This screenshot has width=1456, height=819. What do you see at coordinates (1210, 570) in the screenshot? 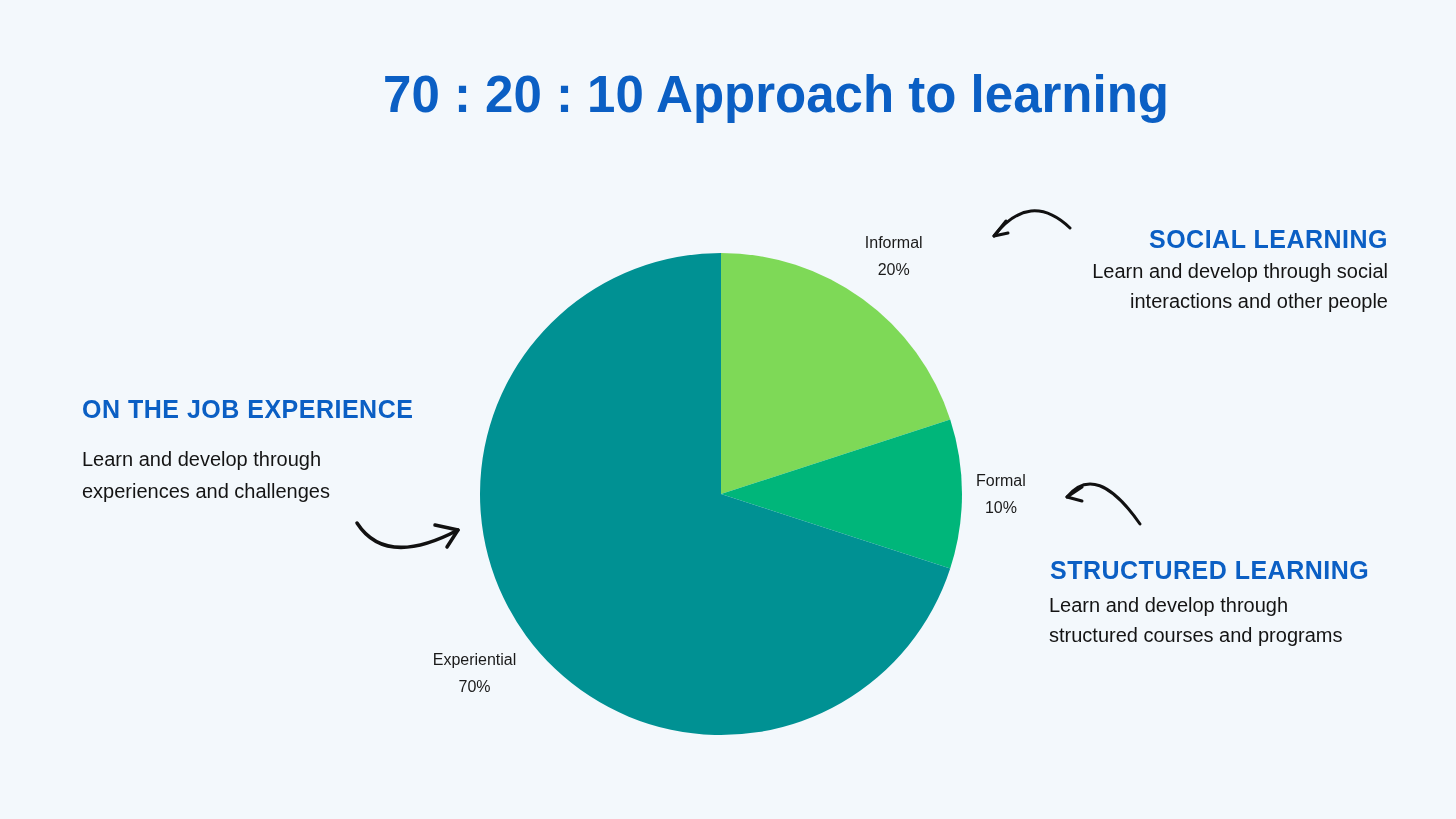
I see `text: STRUCTURED LEARNING` at bounding box center [1210, 570].